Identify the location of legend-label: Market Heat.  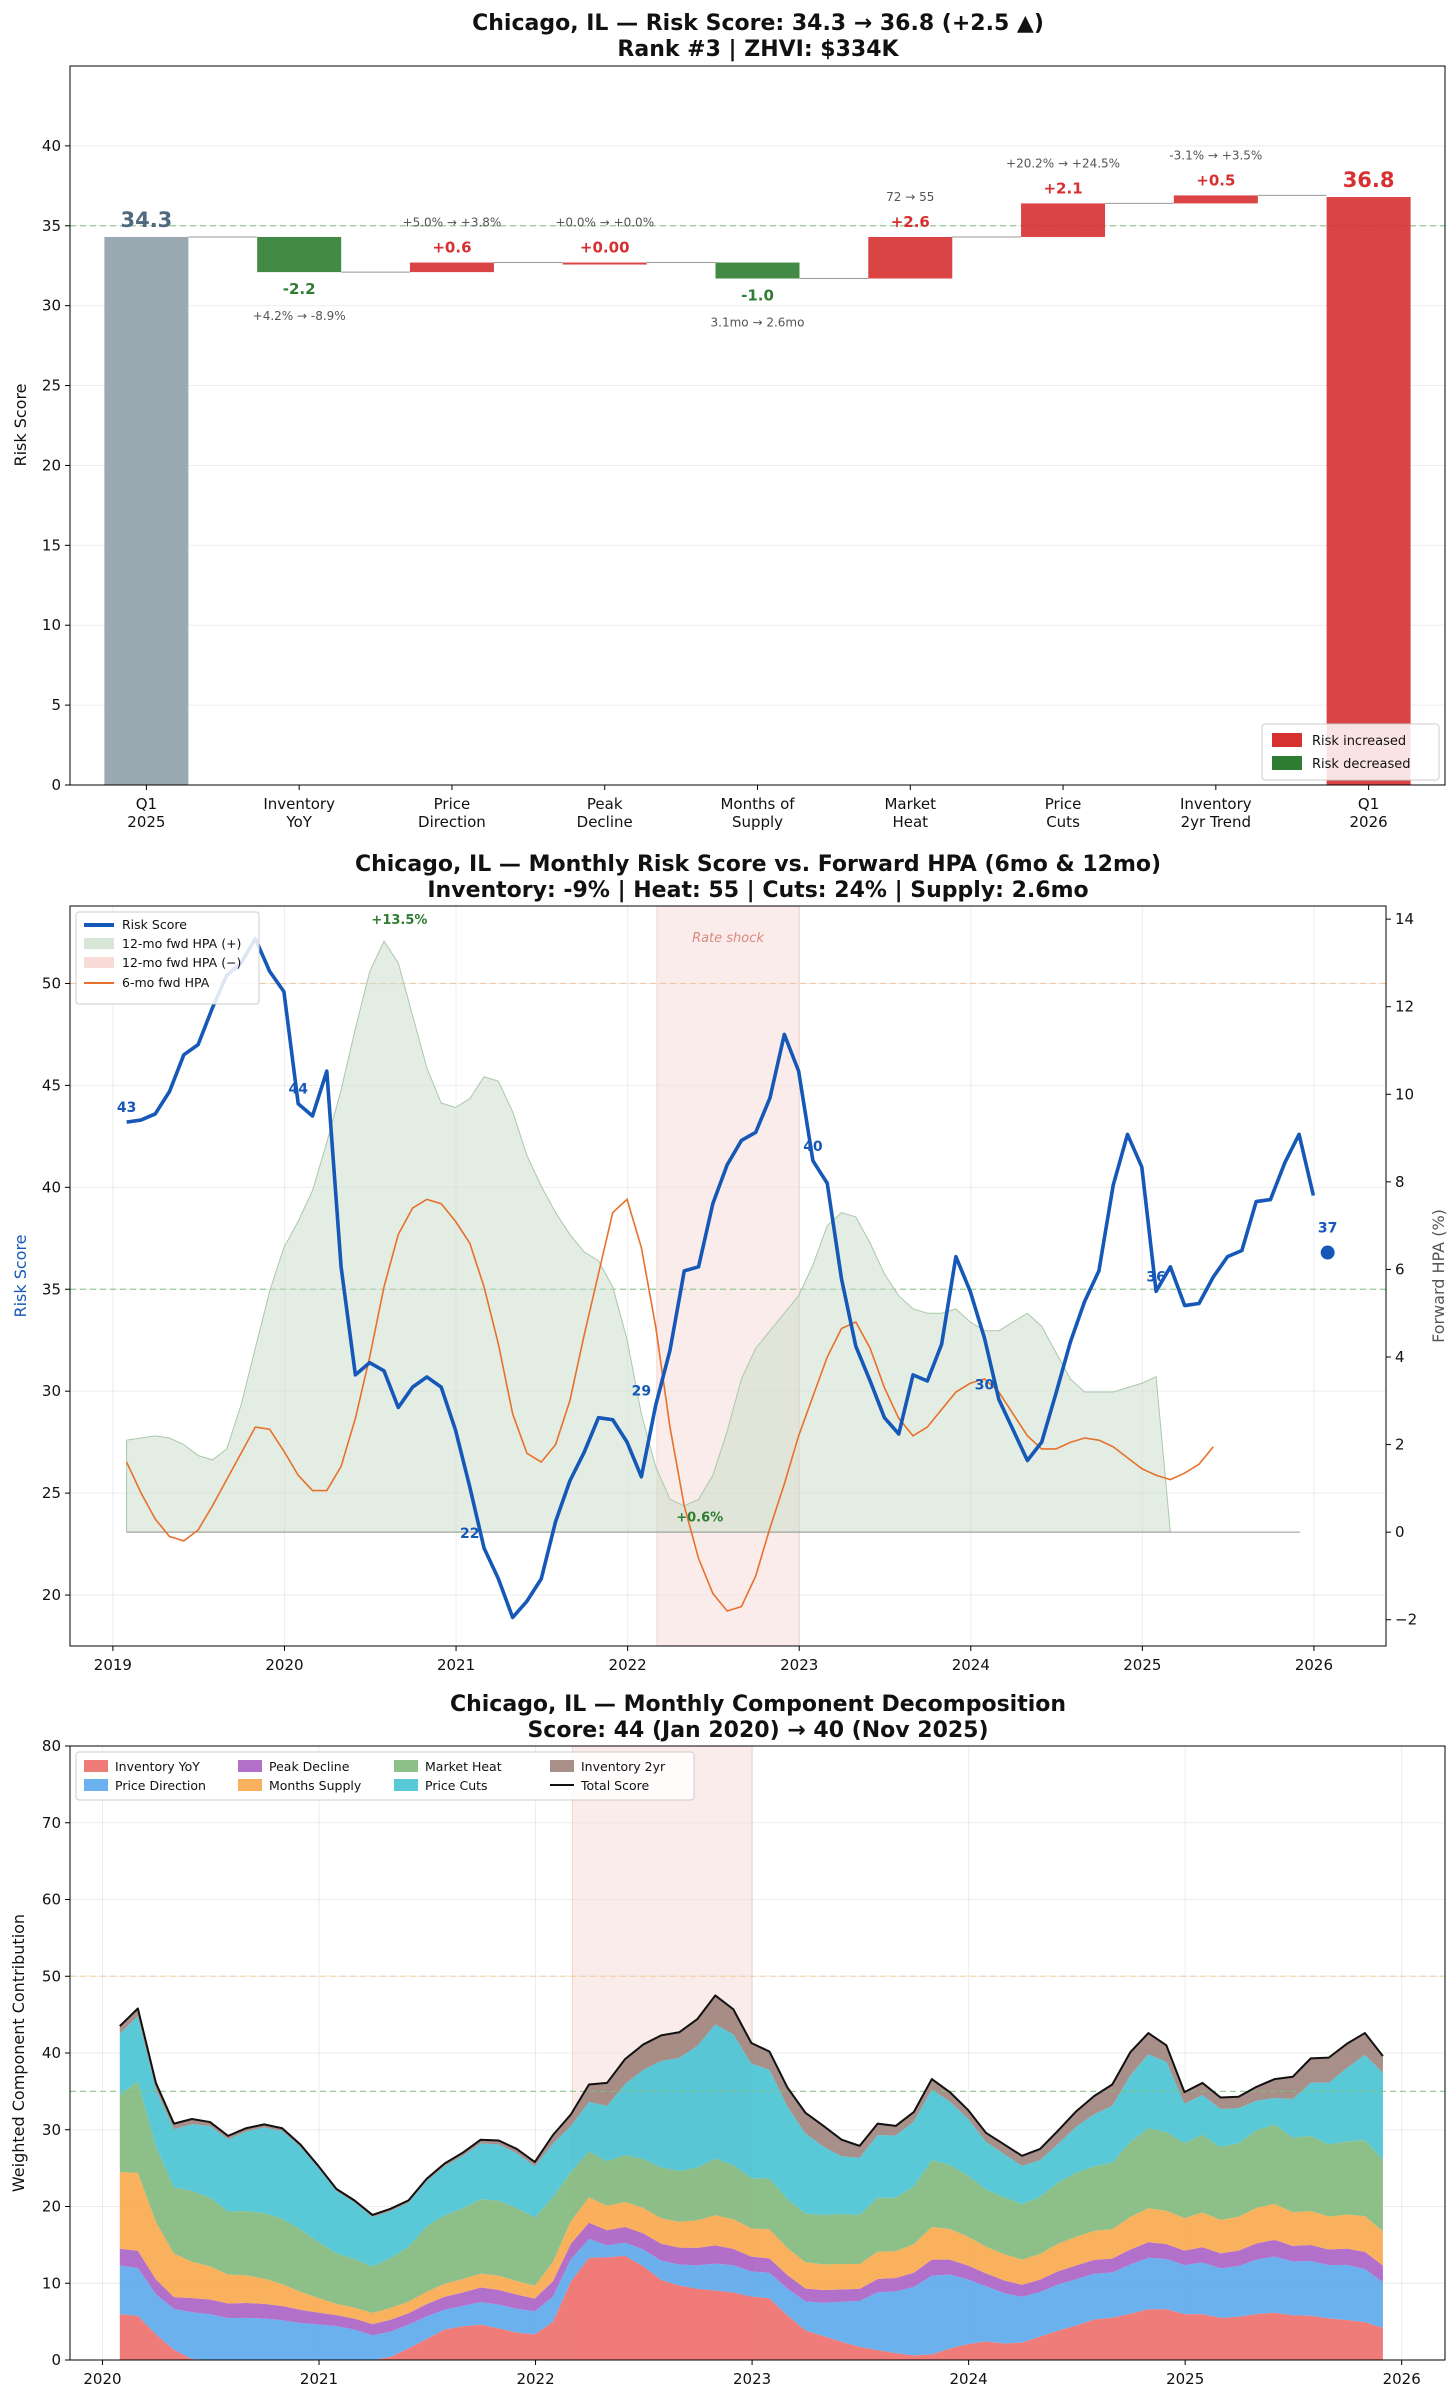
(463, 1766).